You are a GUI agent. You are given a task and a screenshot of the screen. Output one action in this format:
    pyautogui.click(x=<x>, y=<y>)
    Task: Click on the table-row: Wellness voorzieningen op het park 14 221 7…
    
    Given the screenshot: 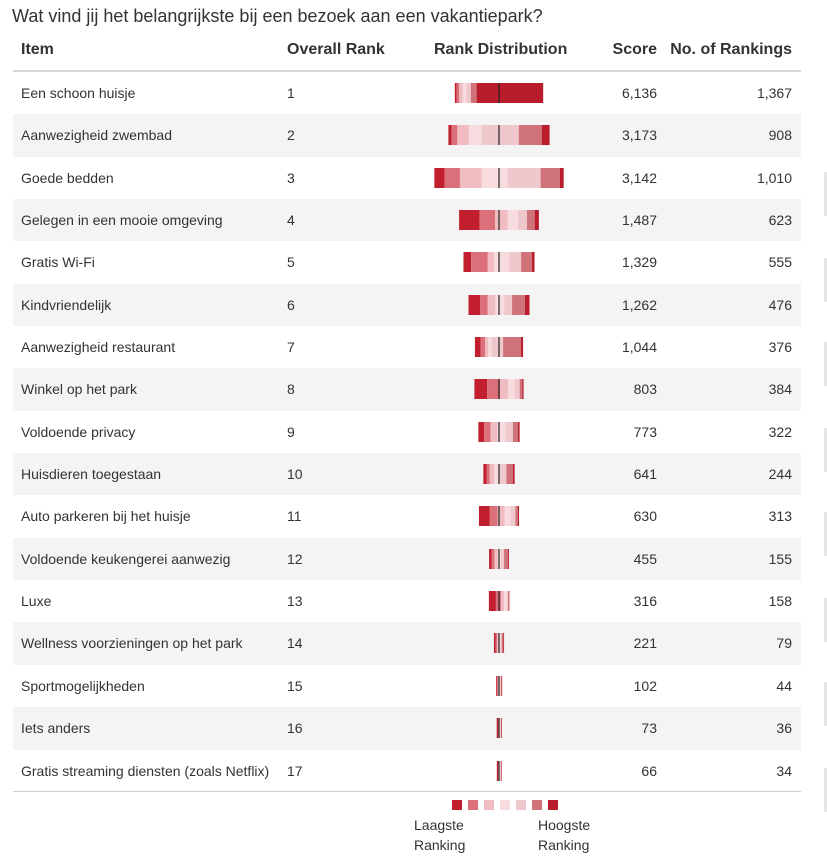 What is the action you would take?
    pyautogui.click(x=407, y=643)
    